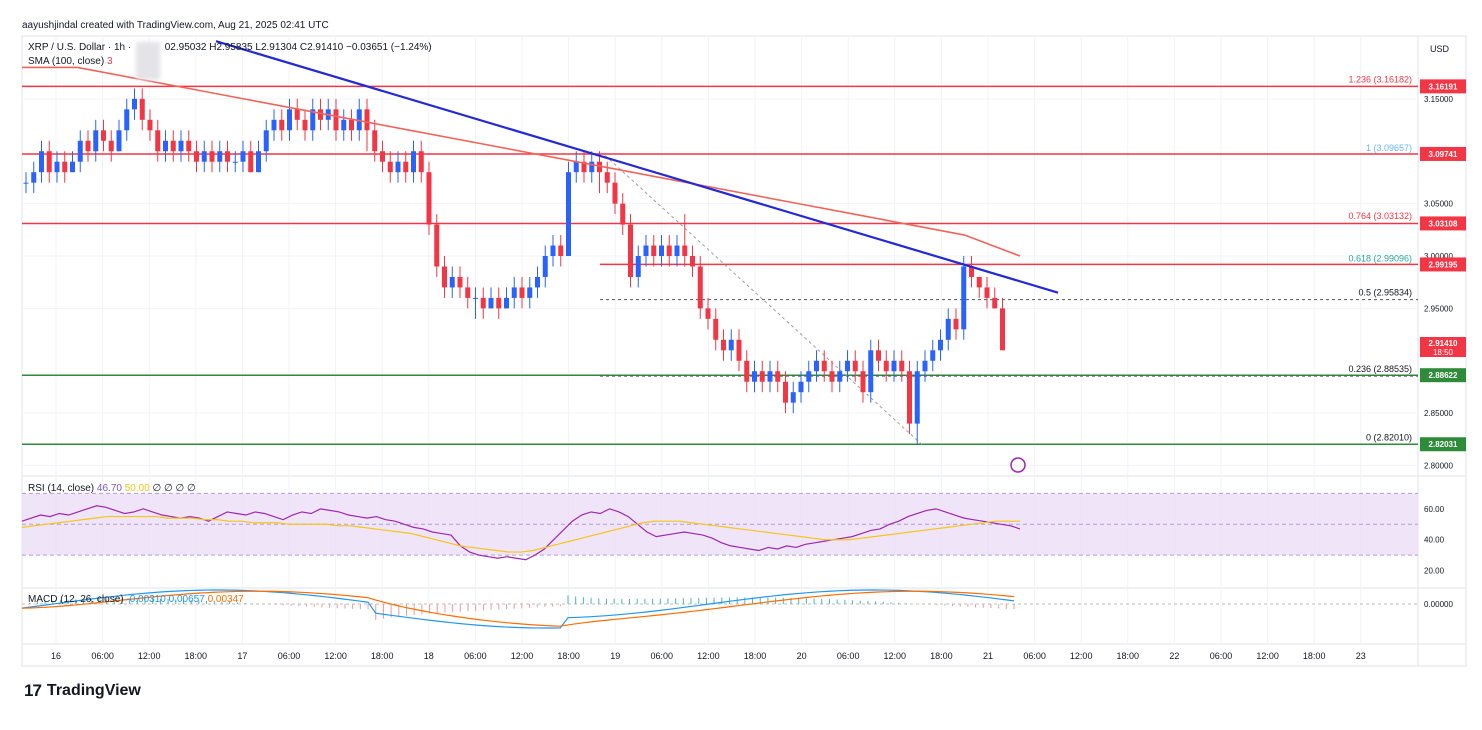 Image resolution: width=1482 pixels, height=730 pixels. What do you see at coordinates (1174, 656) in the screenshot?
I see `time-tick-label: 22` at bounding box center [1174, 656].